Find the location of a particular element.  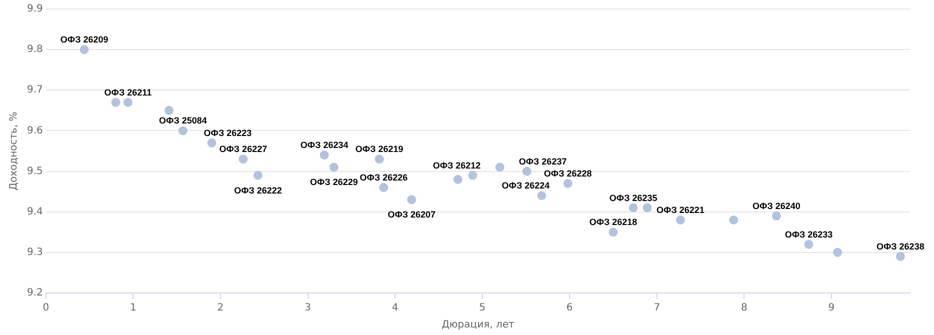

annotation: ОФЗ 26238 is located at coordinates (900, 246).